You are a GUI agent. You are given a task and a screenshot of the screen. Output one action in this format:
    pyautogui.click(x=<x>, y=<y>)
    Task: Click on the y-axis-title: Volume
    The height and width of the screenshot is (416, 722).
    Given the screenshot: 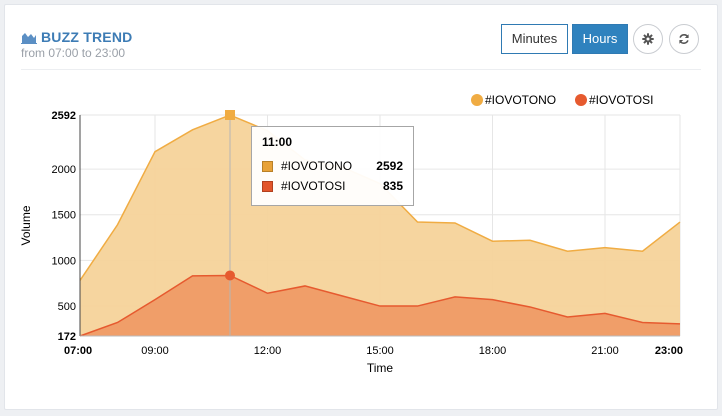 What is the action you would take?
    pyautogui.click(x=26, y=225)
    